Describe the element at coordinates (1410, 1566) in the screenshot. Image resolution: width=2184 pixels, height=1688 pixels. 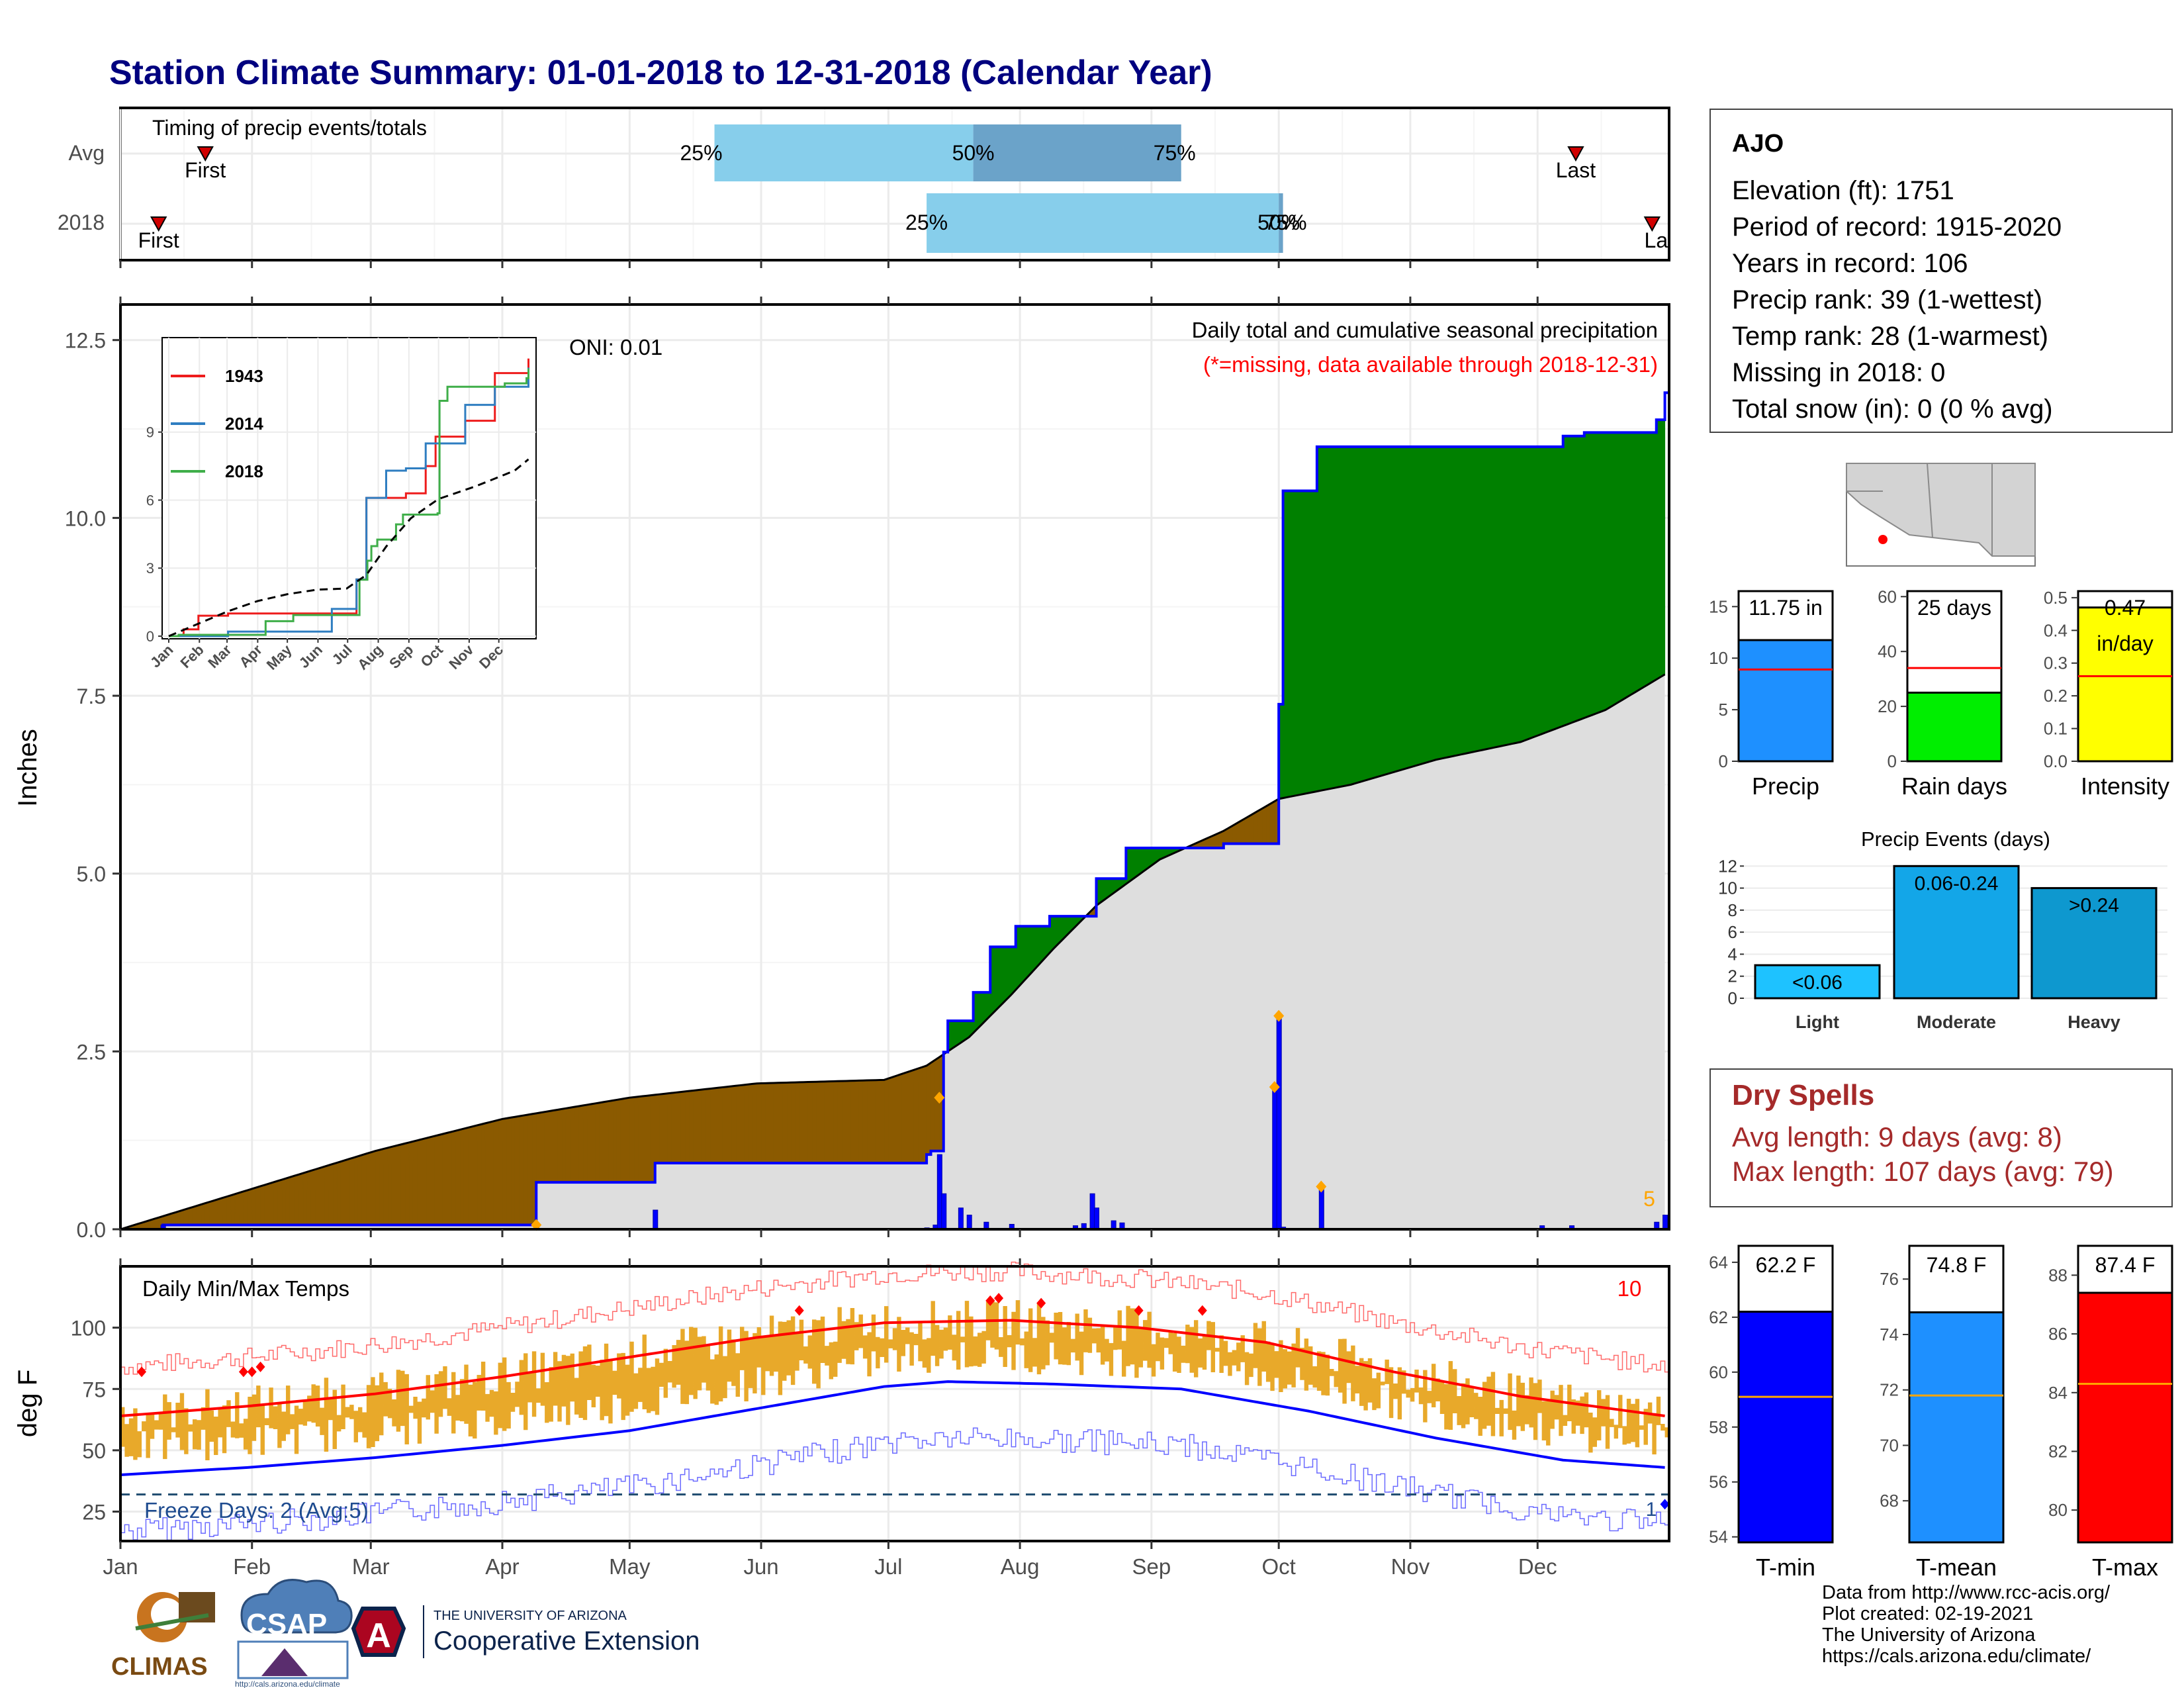
I see `month-label: Nov` at that location.